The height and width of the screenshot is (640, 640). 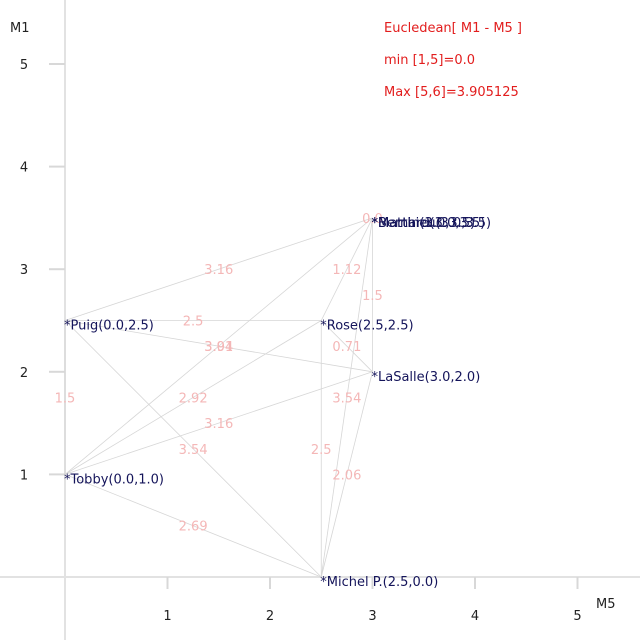 I want to click on y-tick-label: 4, so click(x=24, y=168).